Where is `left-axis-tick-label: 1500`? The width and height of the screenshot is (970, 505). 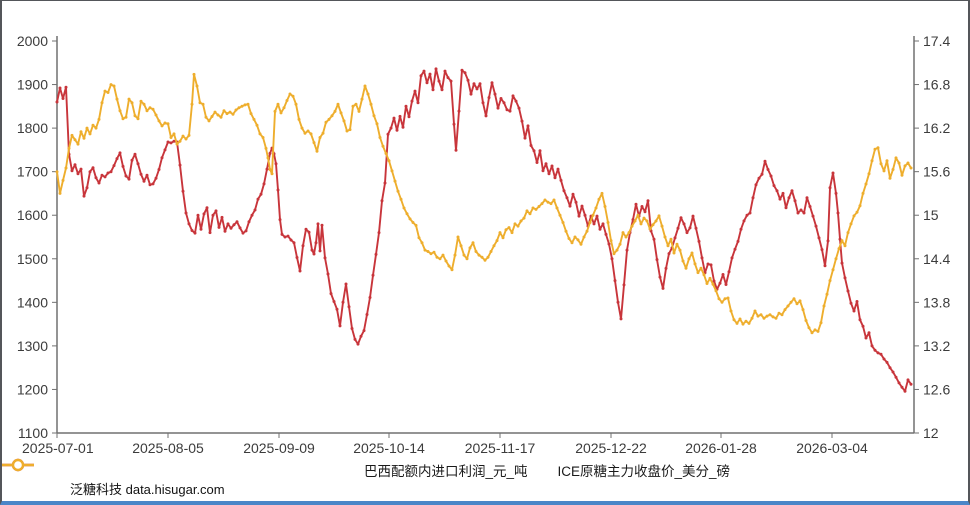 left-axis-tick-label: 1500 is located at coordinates (32, 259).